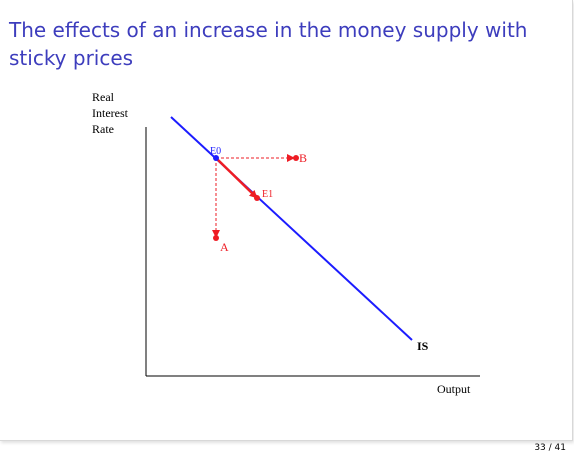 The width and height of the screenshot is (574, 456). Describe the element at coordinates (224, 247) in the screenshot. I see `label-a: A` at that location.